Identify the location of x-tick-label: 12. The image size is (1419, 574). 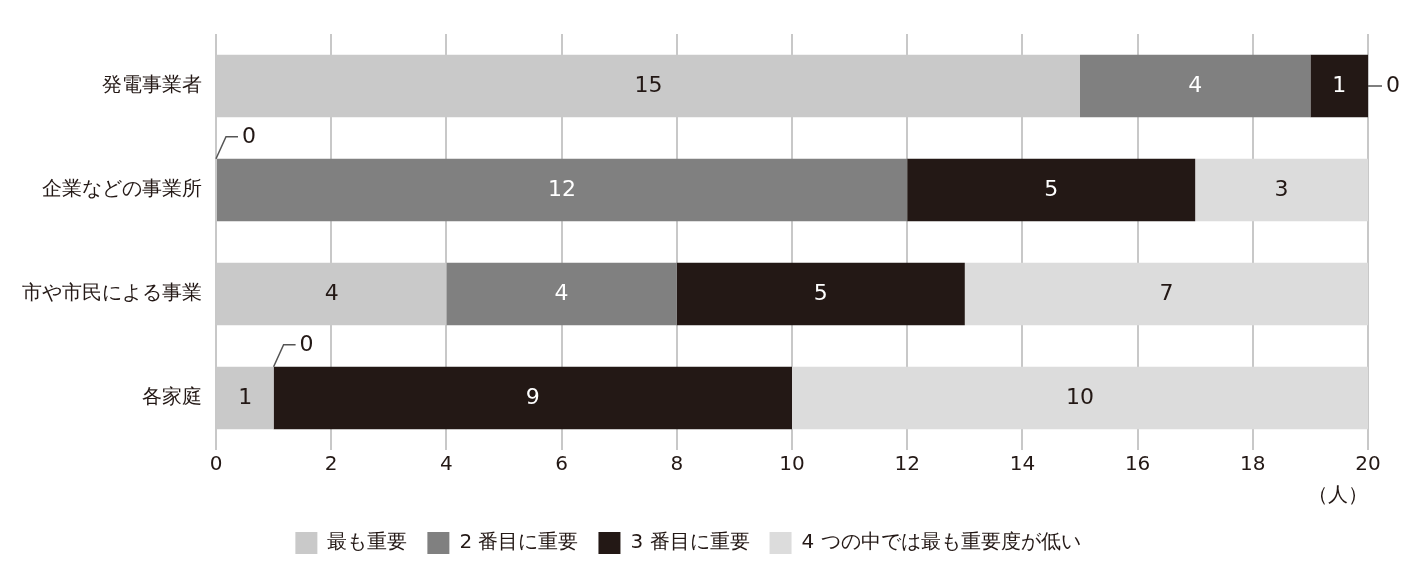
(907, 463).